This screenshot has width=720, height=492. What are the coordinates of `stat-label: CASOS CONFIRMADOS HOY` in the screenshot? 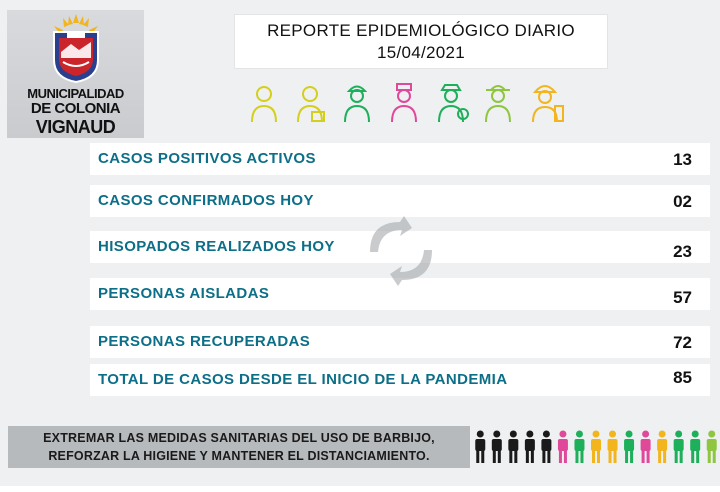 It's located at (206, 200).